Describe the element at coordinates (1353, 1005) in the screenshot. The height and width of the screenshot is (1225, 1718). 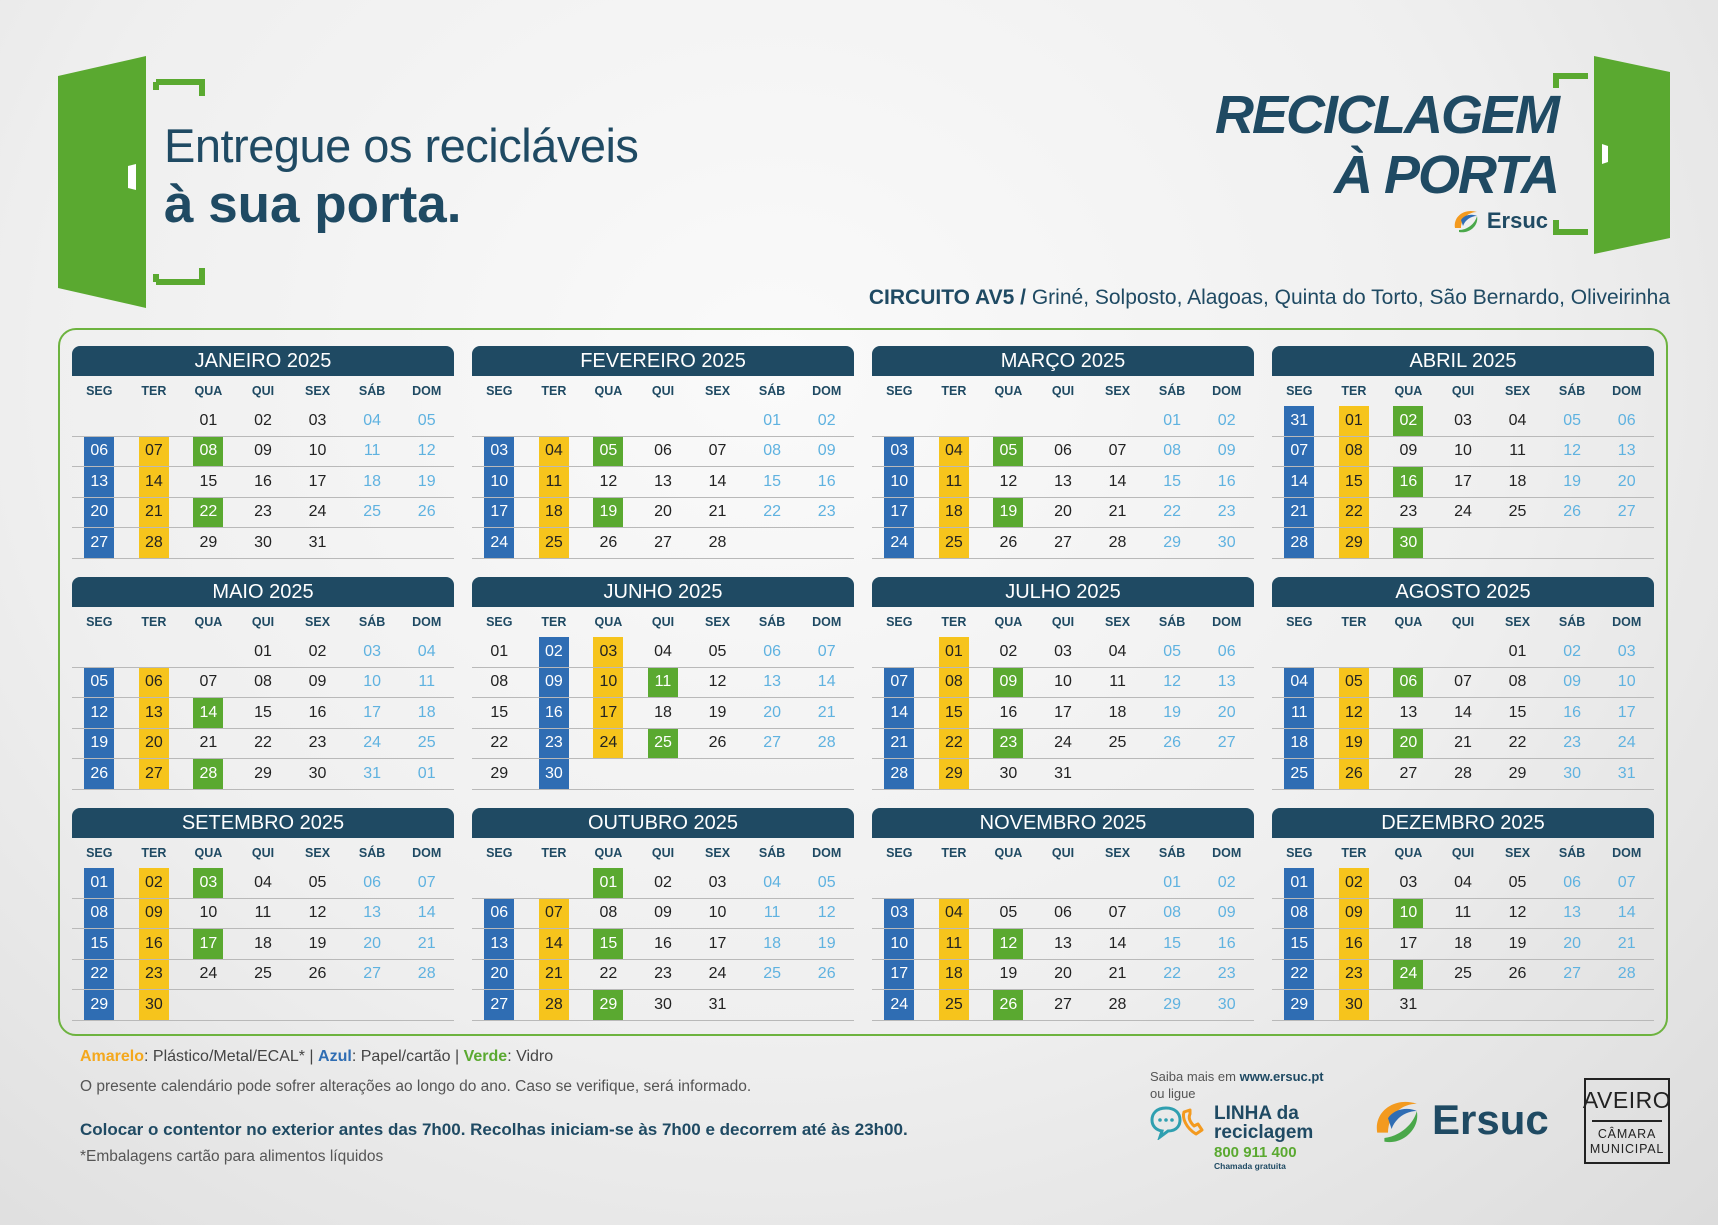
I see `day-number: 30` at that location.